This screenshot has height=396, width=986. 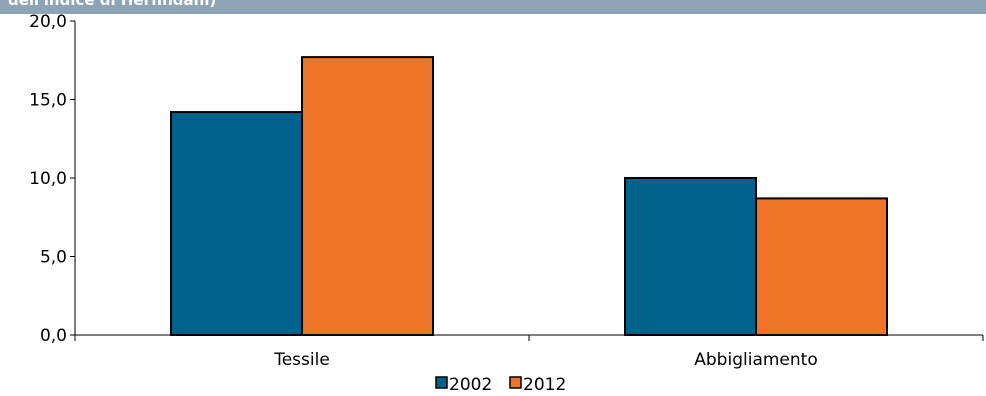 I want to click on y-tick-label: 10,0, so click(x=48, y=179).